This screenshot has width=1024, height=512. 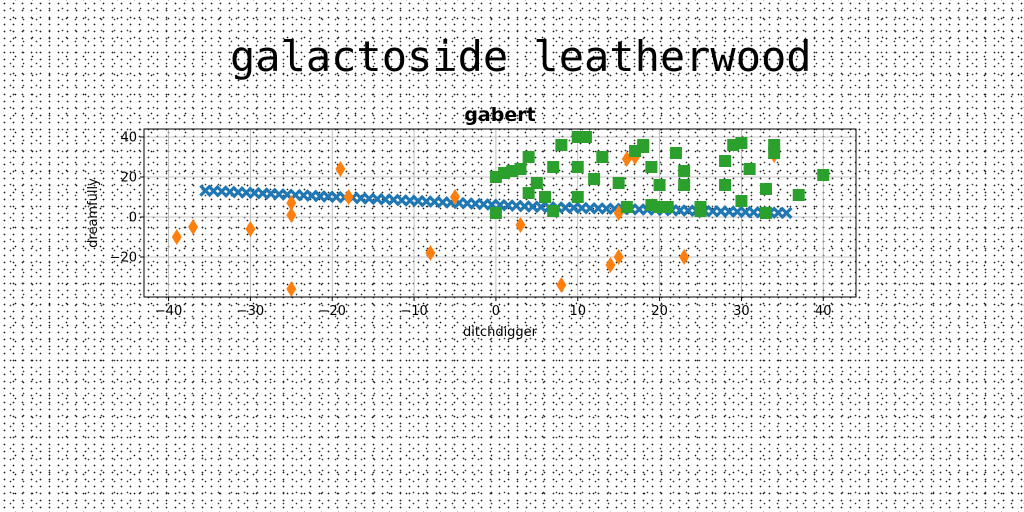 I want to click on x-tick-label: 0, so click(x=496, y=311).